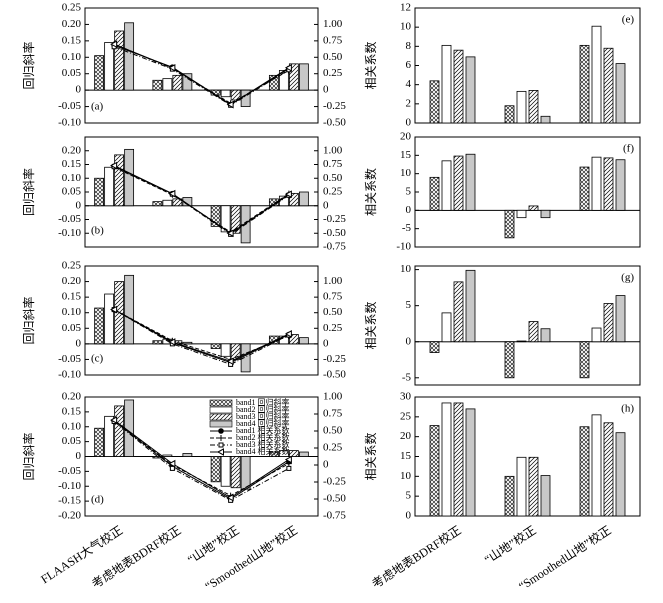  I want to click on y-tick-label: 10, so click(406, 269).